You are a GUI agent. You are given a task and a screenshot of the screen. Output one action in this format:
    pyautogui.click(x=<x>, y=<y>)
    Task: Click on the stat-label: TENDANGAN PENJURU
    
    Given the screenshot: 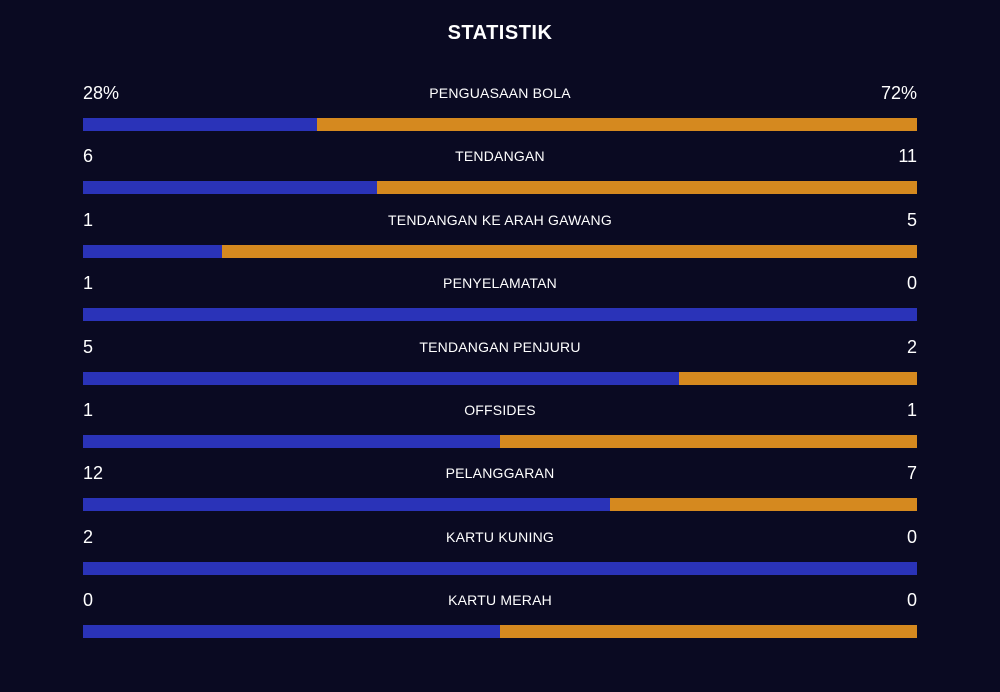 What is the action you would take?
    pyautogui.click(x=500, y=346)
    